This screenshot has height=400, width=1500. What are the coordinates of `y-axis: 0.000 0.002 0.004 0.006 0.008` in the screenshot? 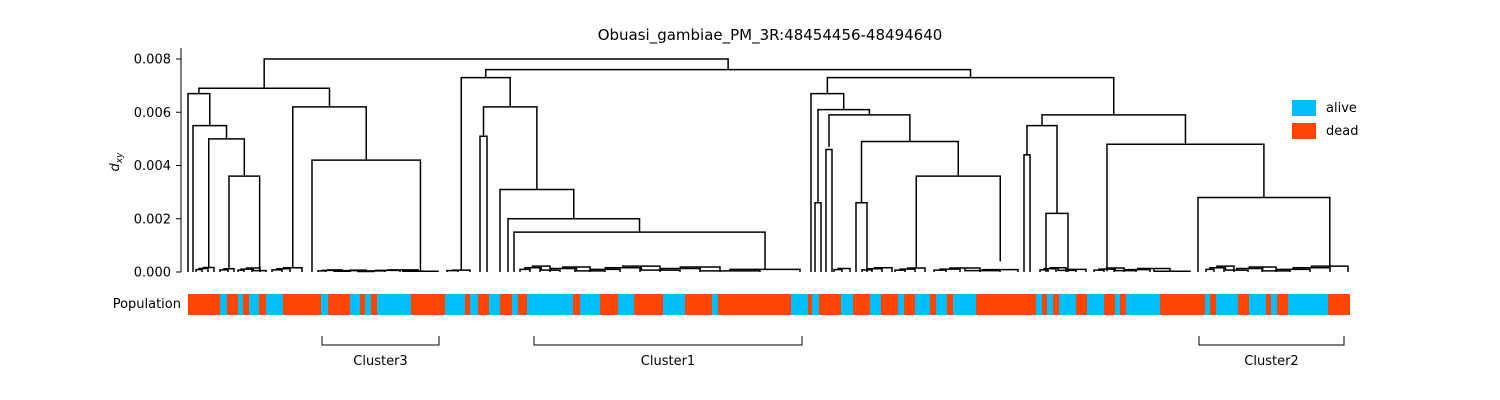 It's located at (158, 164).